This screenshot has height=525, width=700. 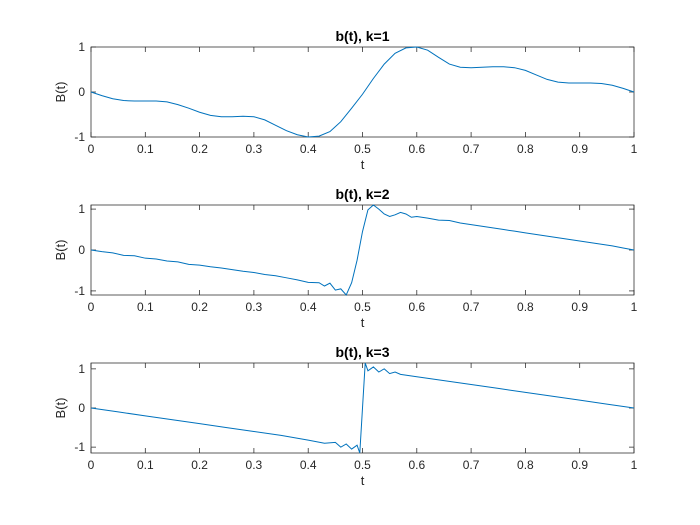 I want to click on subplot-title: b(t), k=2, so click(x=362, y=194).